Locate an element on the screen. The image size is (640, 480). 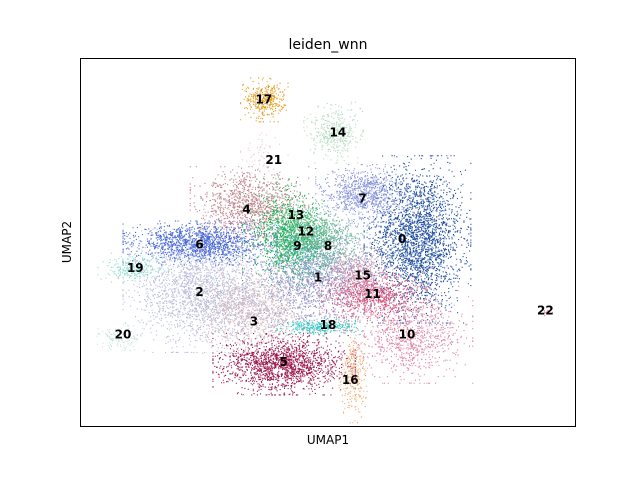
cluster-20-dots is located at coordinates (119, 338).